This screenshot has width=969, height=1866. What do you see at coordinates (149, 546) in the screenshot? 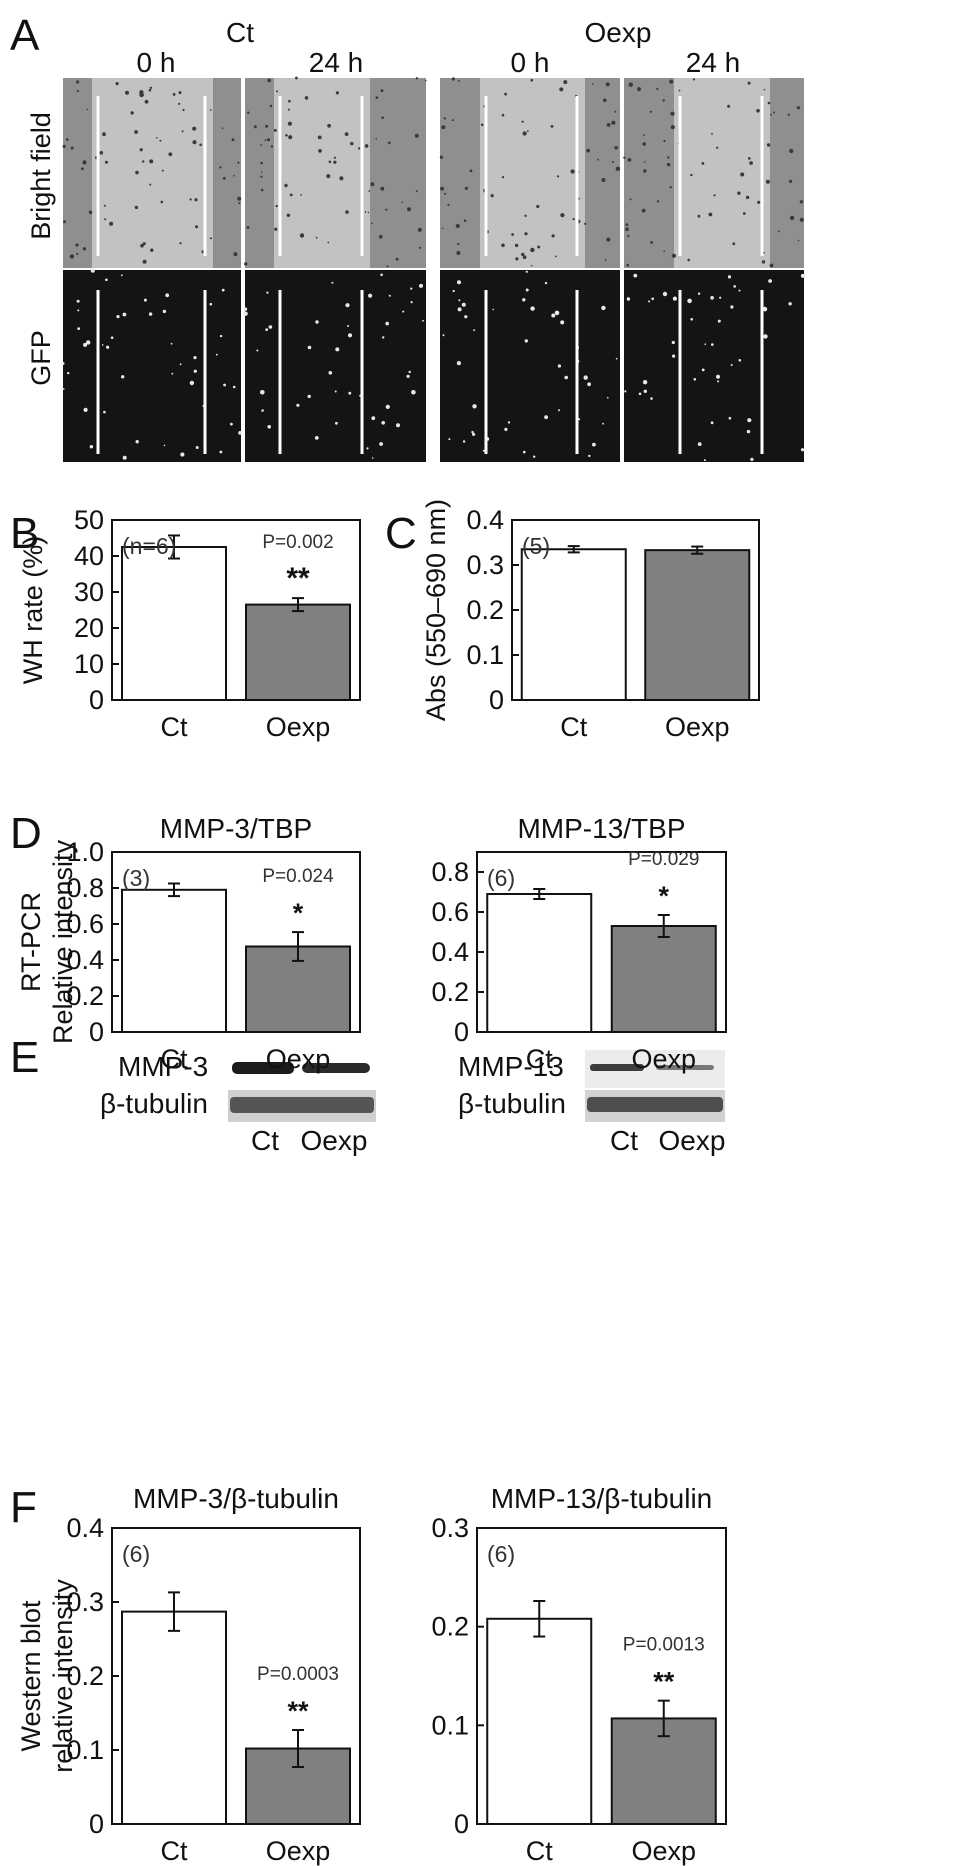
I see `sample-size-label: (n=6)` at bounding box center [149, 546].